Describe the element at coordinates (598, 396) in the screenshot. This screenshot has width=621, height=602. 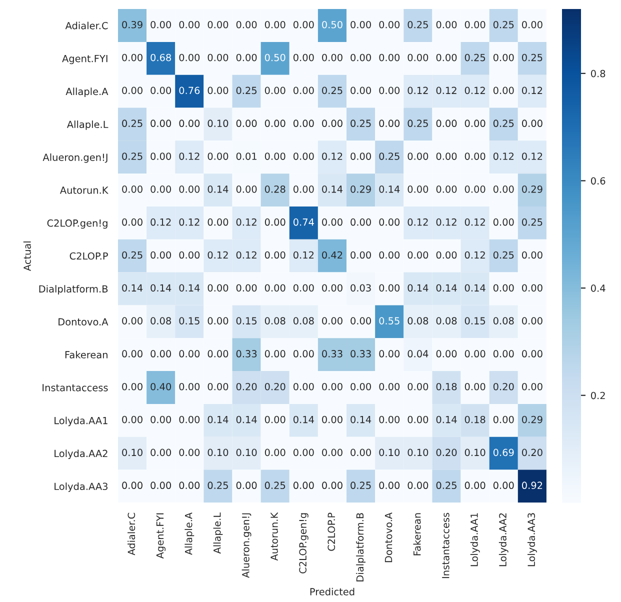
I see `color-bar-label: 0.2` at that location.